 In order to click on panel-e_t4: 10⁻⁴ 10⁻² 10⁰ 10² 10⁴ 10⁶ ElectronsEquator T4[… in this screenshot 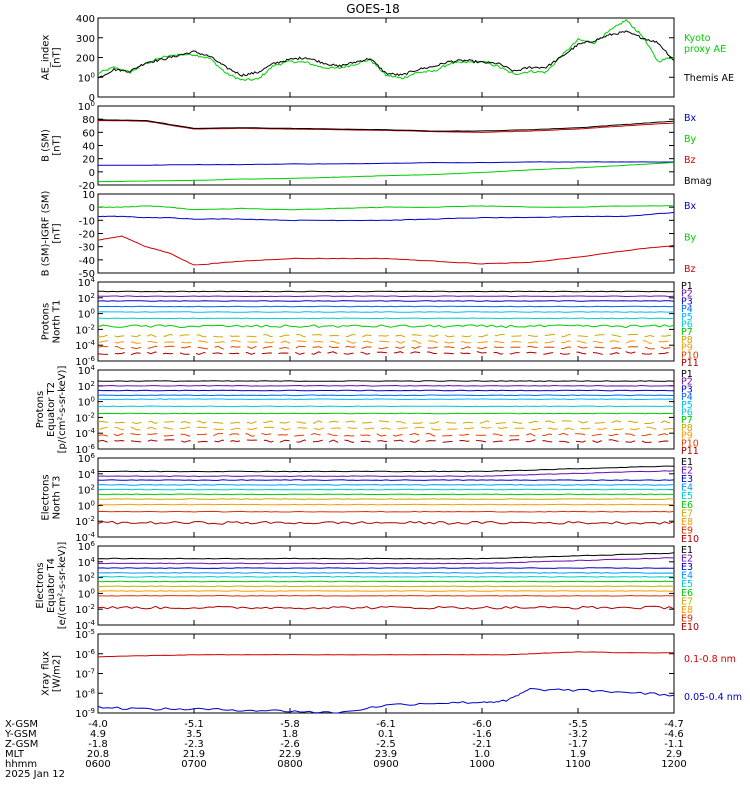, I will do `click(367, 586)`.